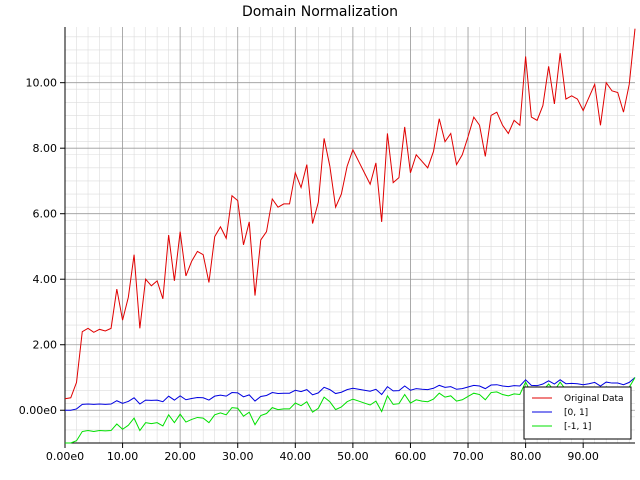 This screenshot has height=480, width=640. I want to click on y-tick-label: 10.00, so click(42, 83).